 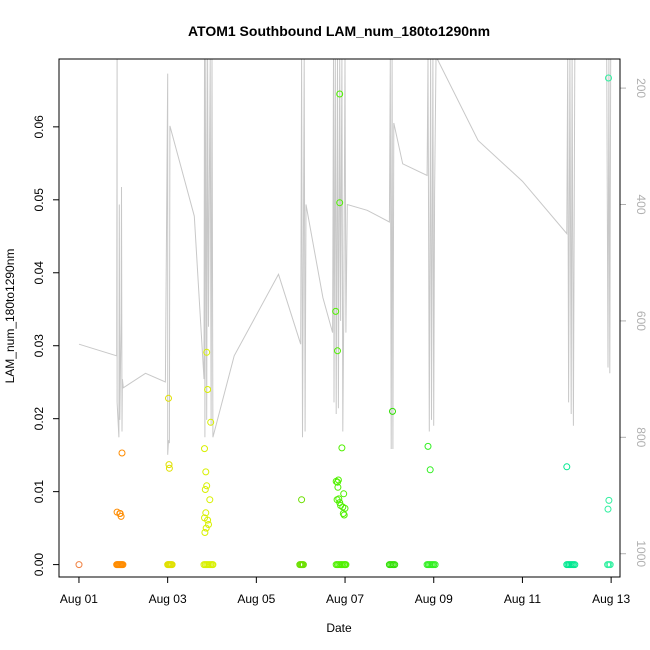 What do you see at coordinates (345, 599) in the screenshot?
I see `x-tick-label: Aug 07` at bounding box center [345, 599].